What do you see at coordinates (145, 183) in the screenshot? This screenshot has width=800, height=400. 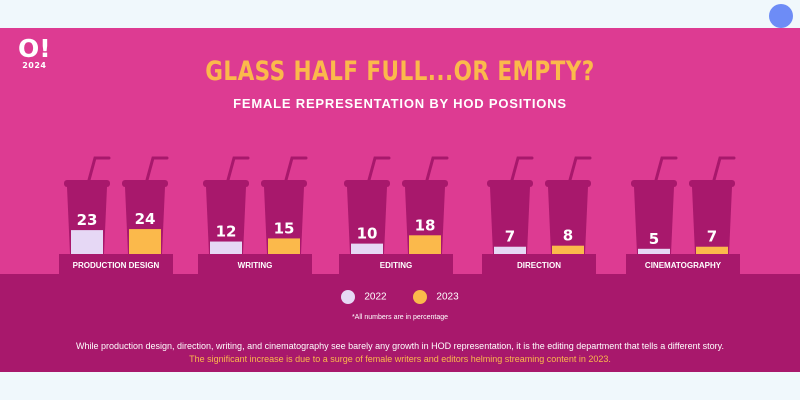 I see `cup-lid-production-design-2023` at bounding box center [145, 183].